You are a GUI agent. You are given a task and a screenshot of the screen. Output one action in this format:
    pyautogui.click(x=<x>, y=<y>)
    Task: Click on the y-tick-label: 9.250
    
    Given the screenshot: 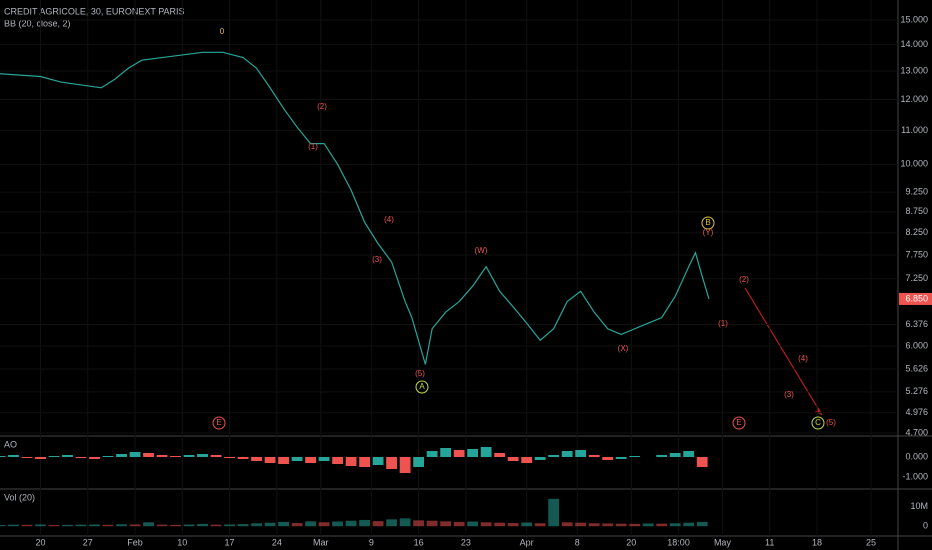 What is the action you would take?
    pyautogui.click(x=916, y=191)
    